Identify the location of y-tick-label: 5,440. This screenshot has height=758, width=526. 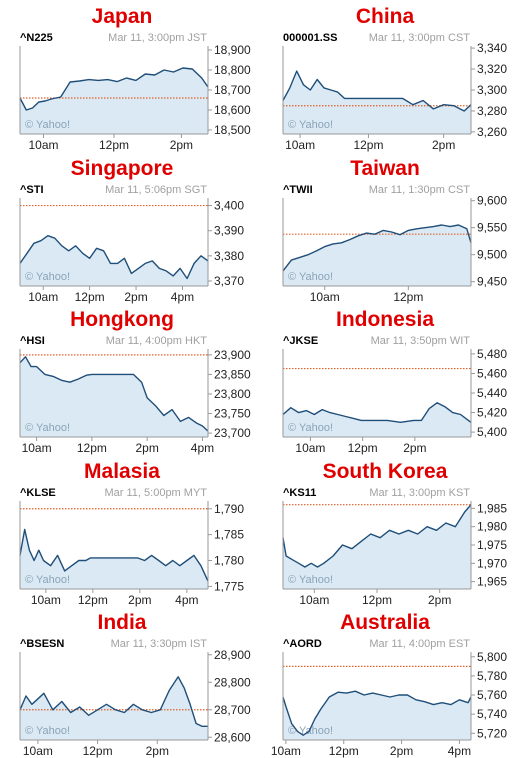
(492, 393).